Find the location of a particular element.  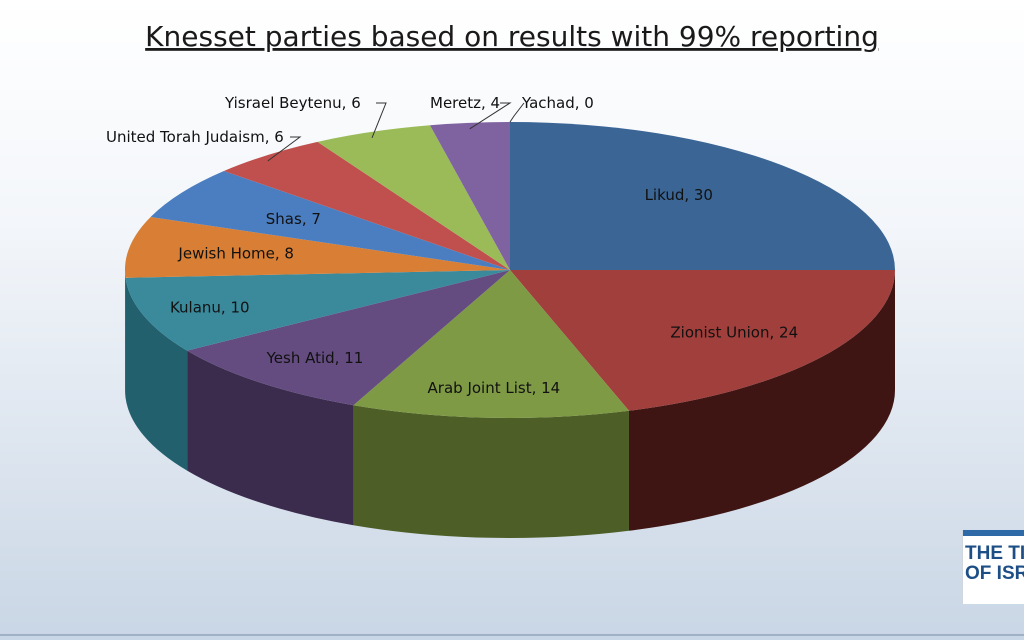

slice-label-yesh-atid-11: Yesh Atid, 11 is located at coordinates (315, 358).